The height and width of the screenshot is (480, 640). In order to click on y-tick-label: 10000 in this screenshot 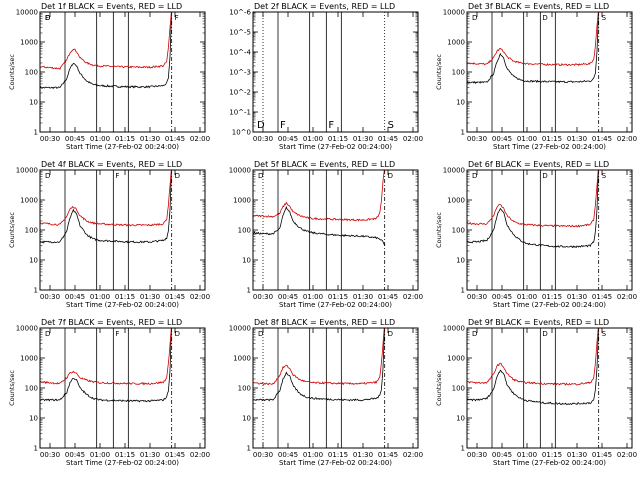, I will do `click(454, 171)`.